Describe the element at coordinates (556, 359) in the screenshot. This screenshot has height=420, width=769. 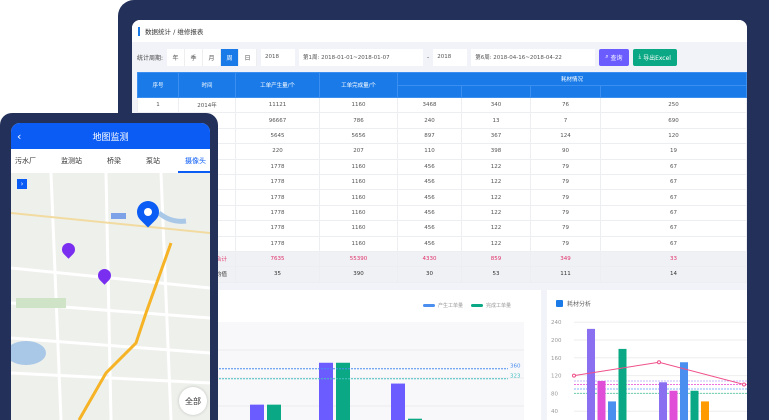
I see `y-tick-label: 160` at that location.